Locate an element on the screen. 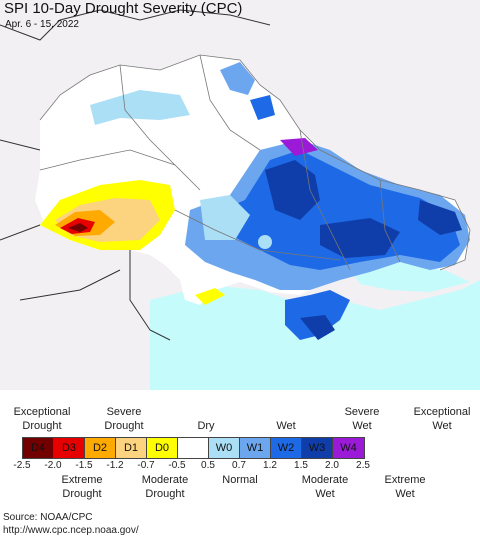 The height and width of the screenshot is (538, 480). legend-tick-label: -1.2 is located at coordinates (115, 465).